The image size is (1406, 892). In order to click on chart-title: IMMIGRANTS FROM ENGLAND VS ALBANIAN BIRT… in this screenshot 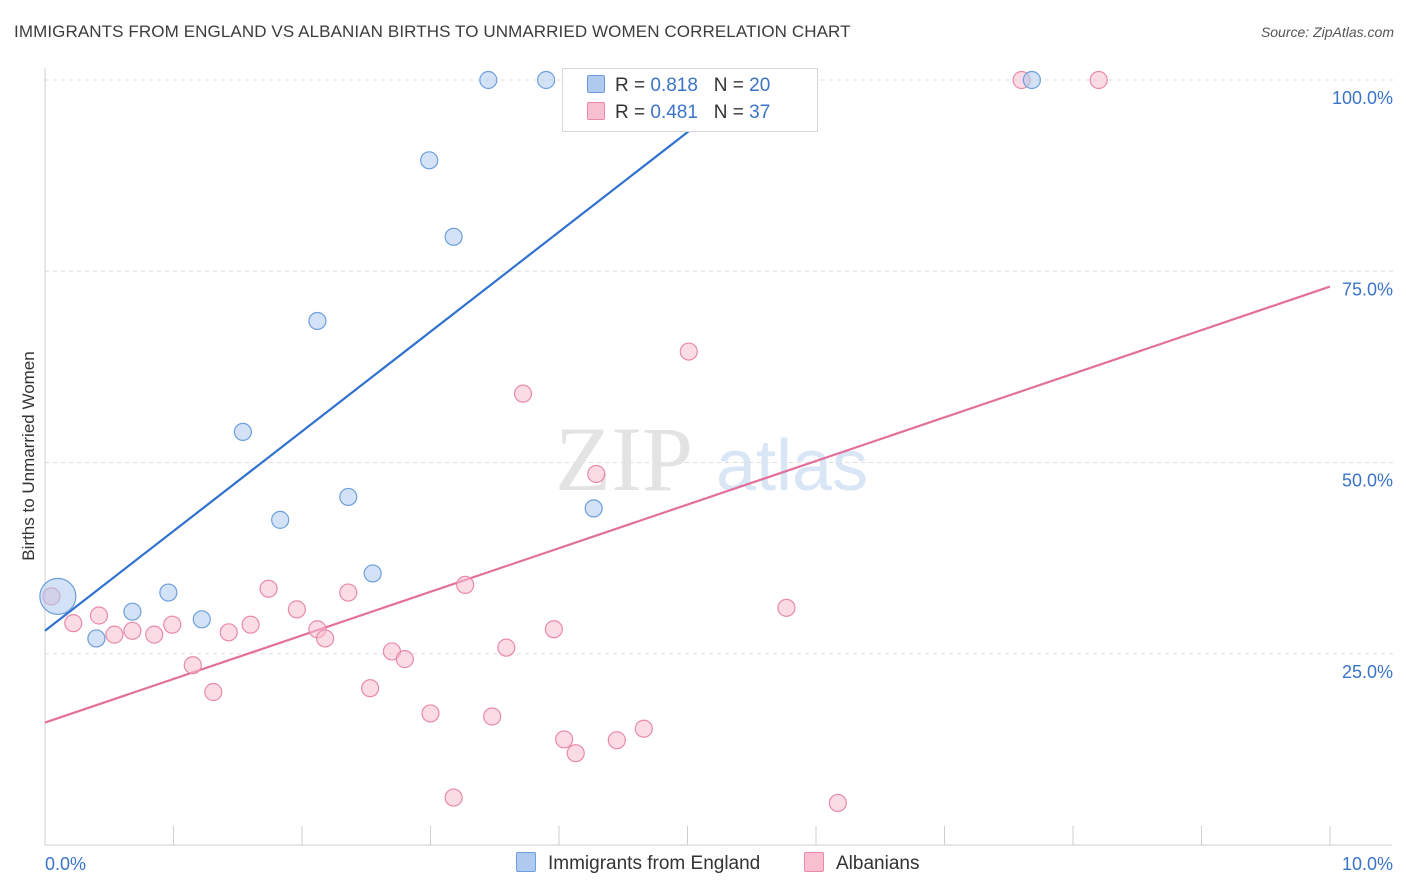, I will do `click(432, 31)`.